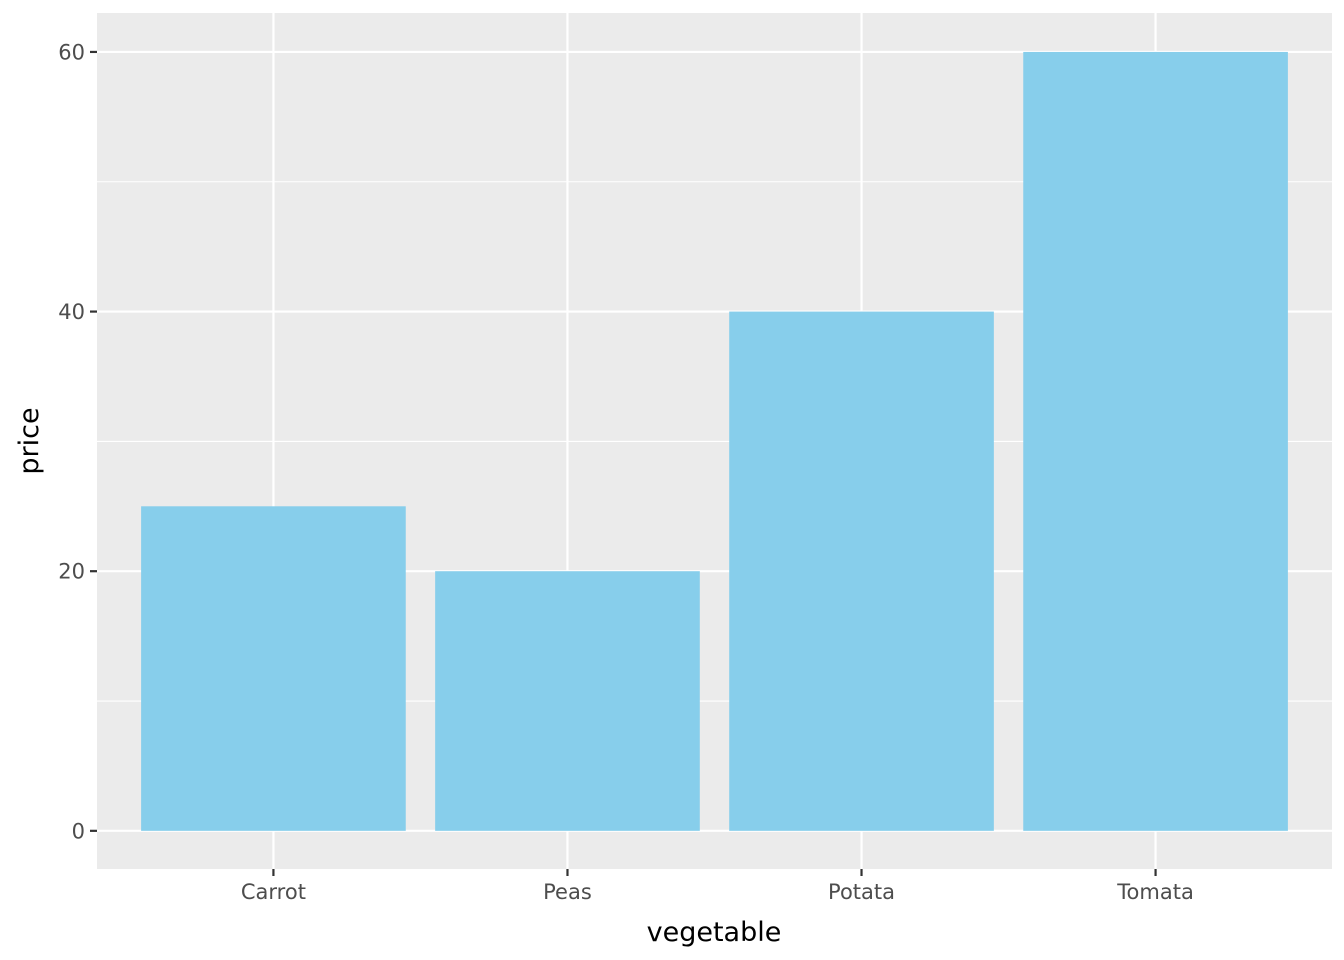 The height and width of the screenshot is (960, 1344). Describe the element at coordinates (71, 572) in the screenshot. I see `y-tick-label: 20` at that location.